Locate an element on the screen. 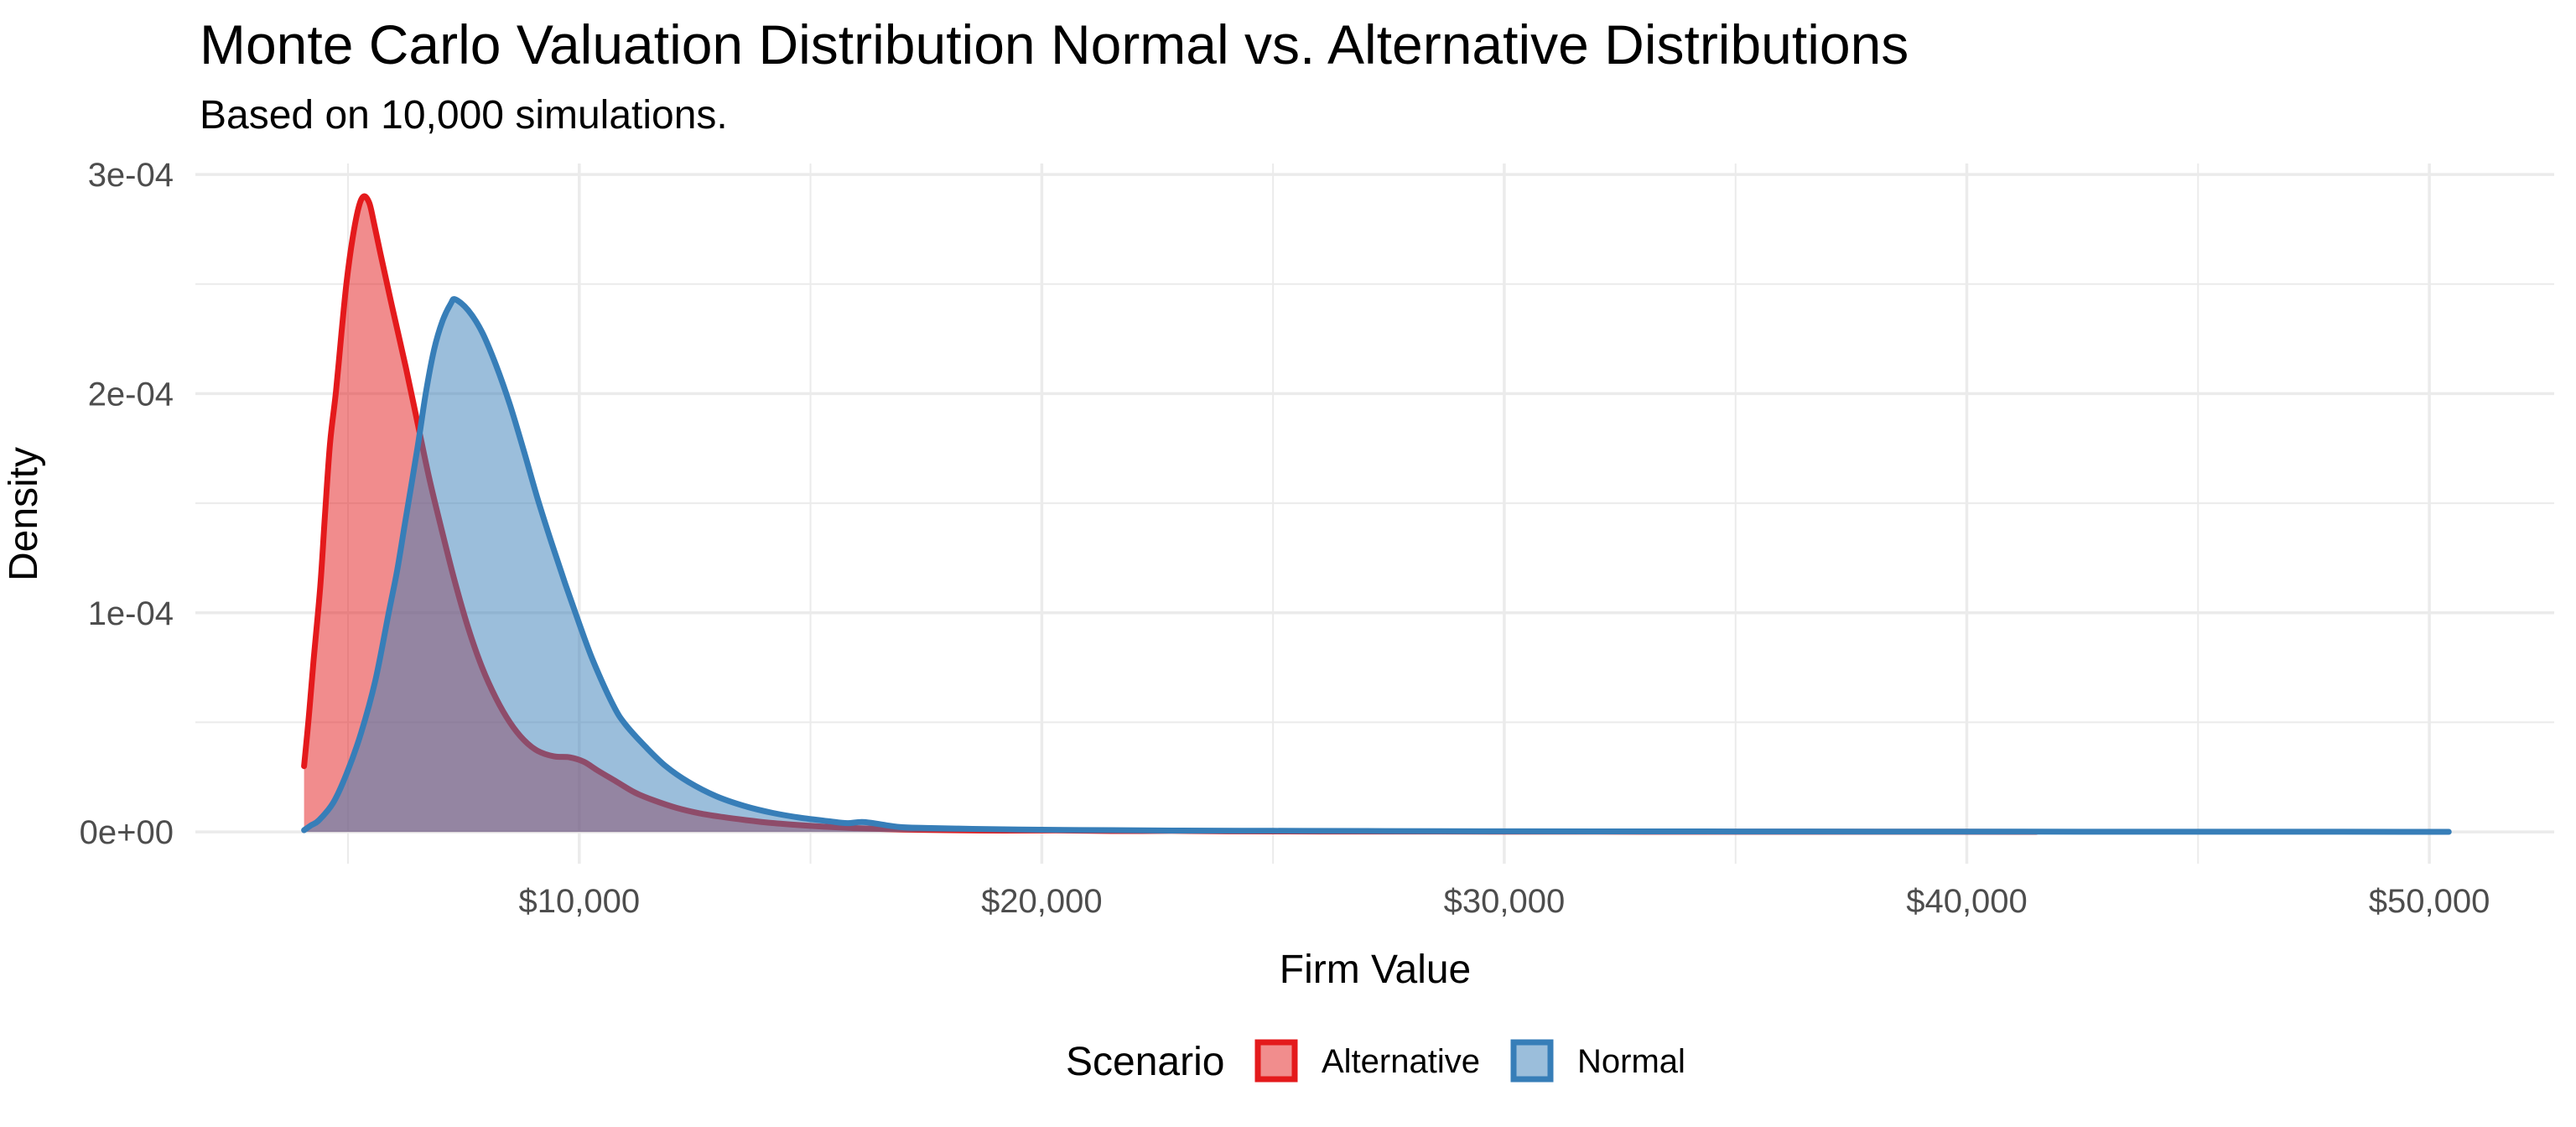 The height and width of the screenshot is (1127, 2576). y-axis-tick-labels: 0e+00 1e-04 2e-04 3e-04 is located at coordinates (127, 504).